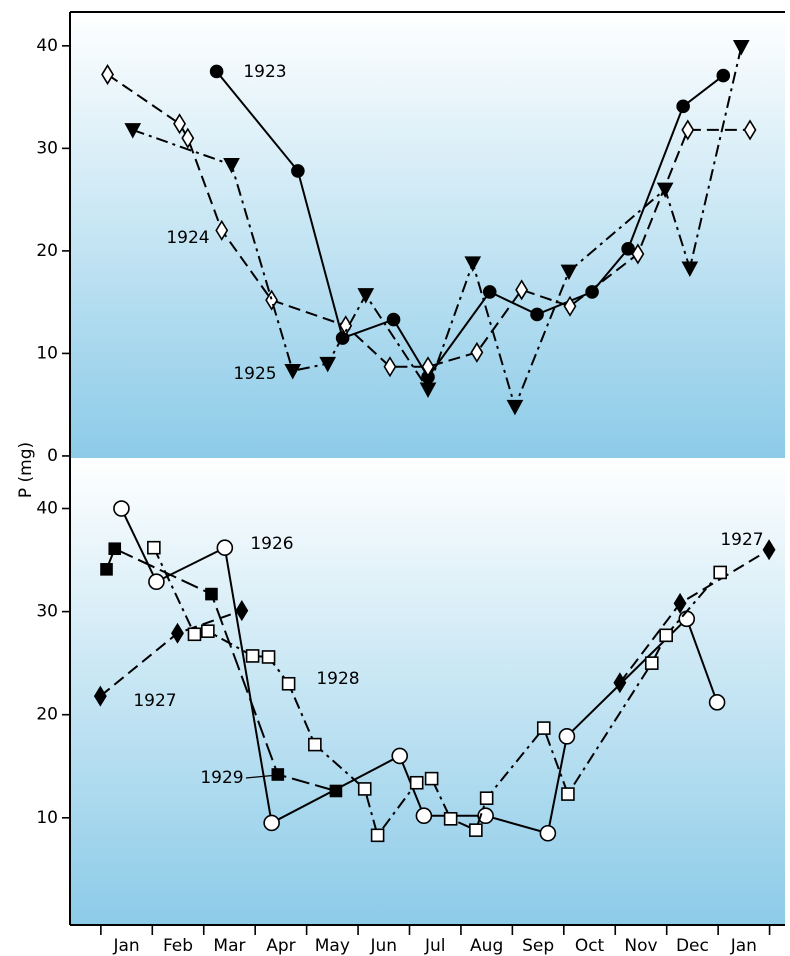  I want to click on leader-line, so click(262, 776).